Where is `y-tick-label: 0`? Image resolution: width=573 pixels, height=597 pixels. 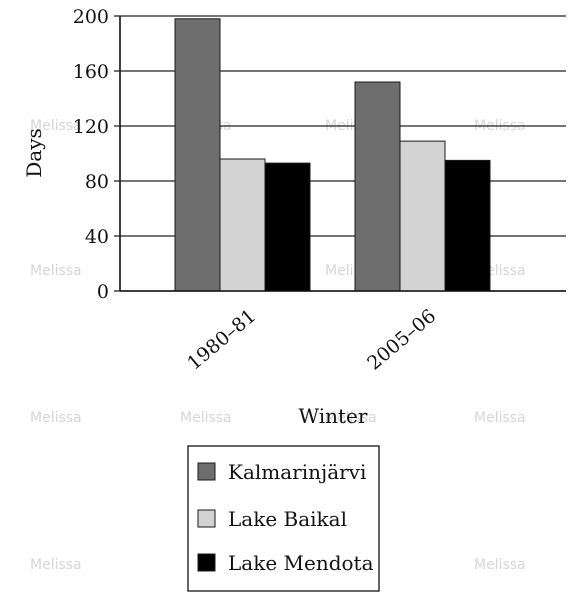 y-tick-label: 0 is located at coordinates (103, 292).